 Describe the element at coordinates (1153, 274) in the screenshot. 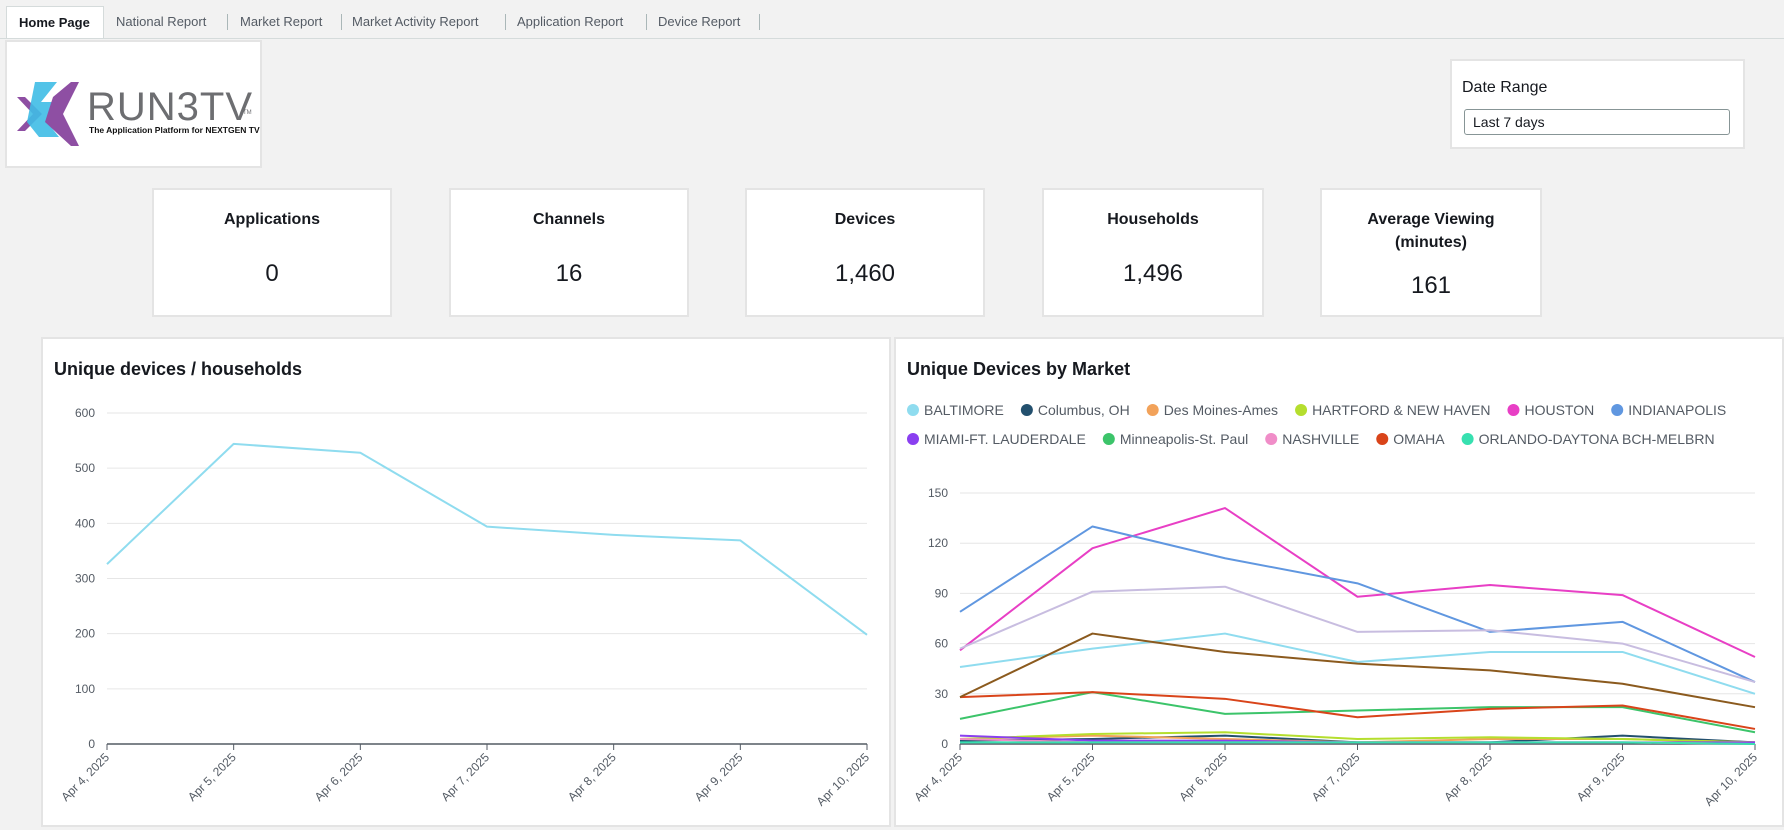

I see `kpi-value: 1,496` at that location.